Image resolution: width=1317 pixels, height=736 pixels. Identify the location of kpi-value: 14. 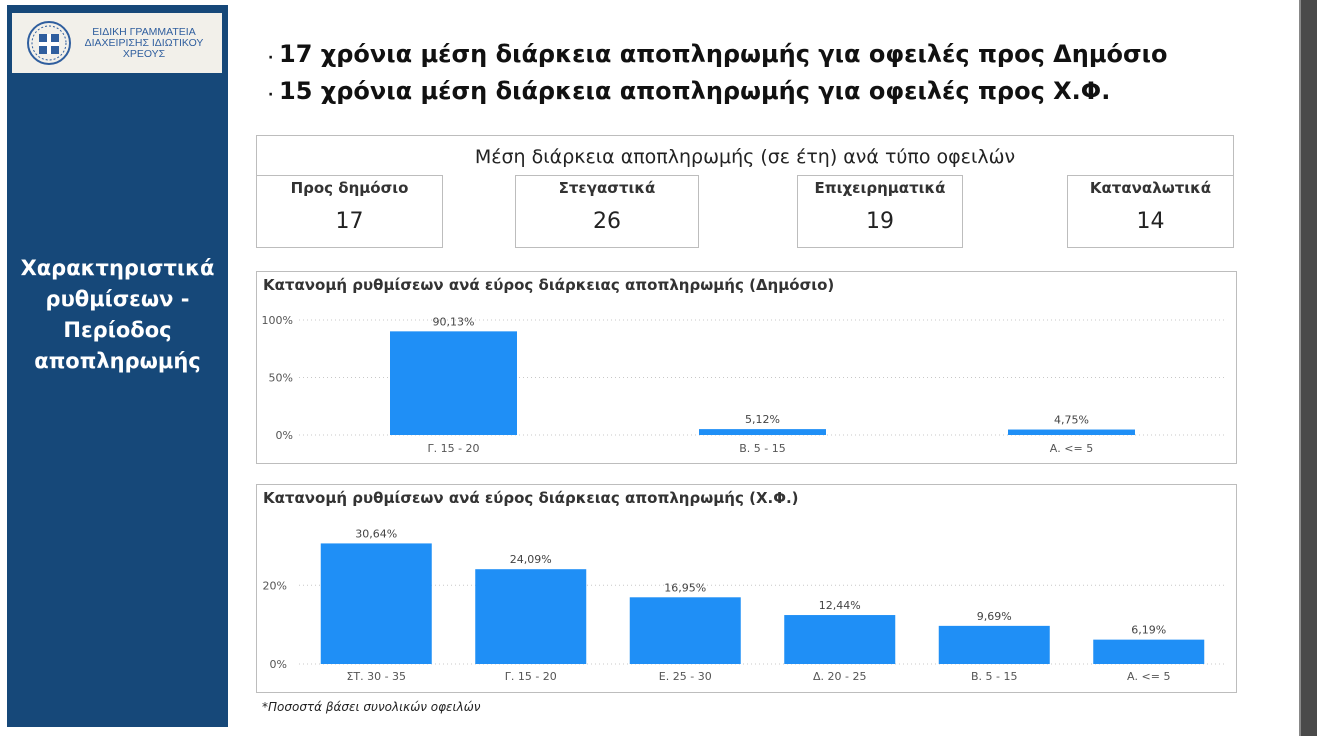
(1150, 221).